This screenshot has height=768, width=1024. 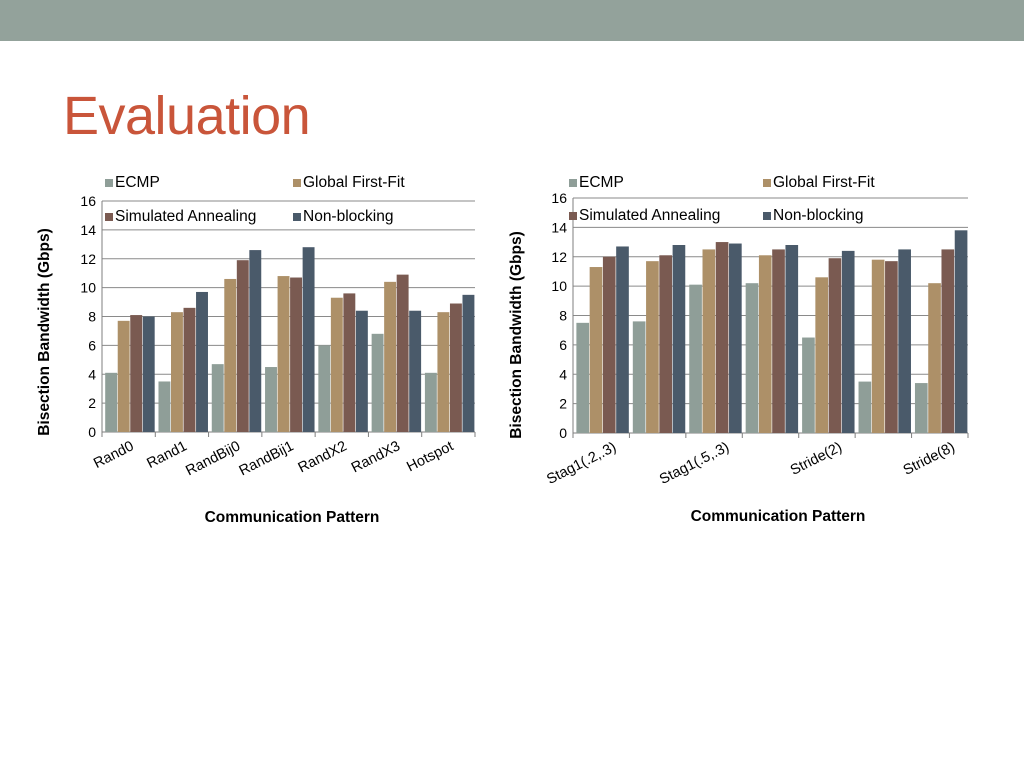 What do you see at coordinates (512, 20) in the screenshot?
I see `top-band` at bounding box center [512, 20].